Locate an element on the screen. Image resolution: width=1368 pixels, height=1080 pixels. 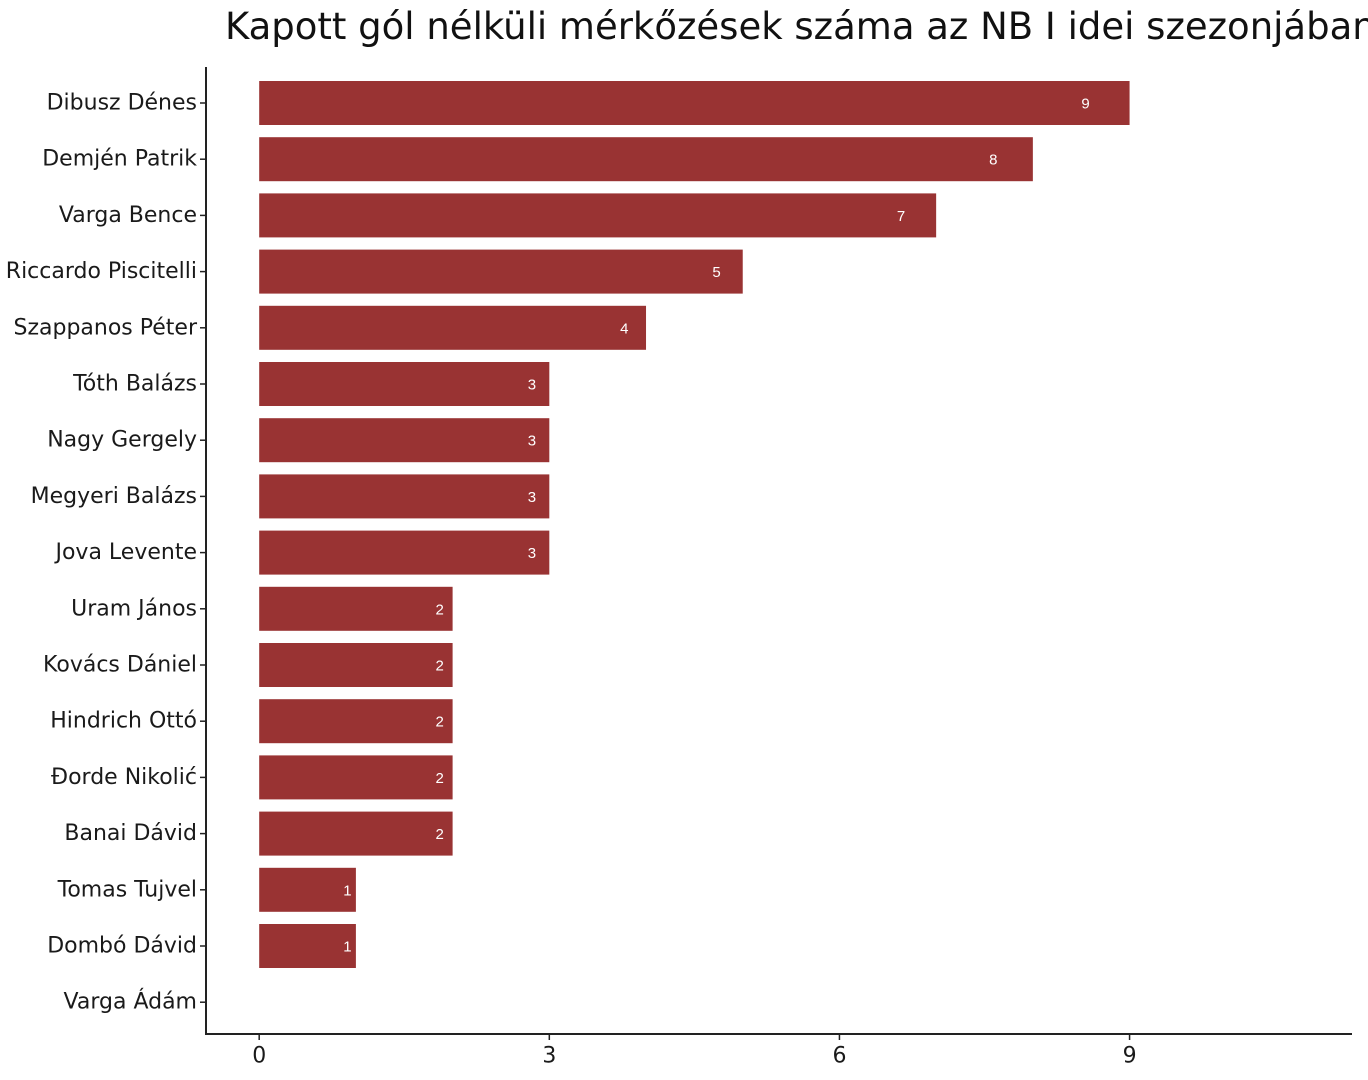
y-tick-label: Demjén Patrik is located at coordinates (119, 159).